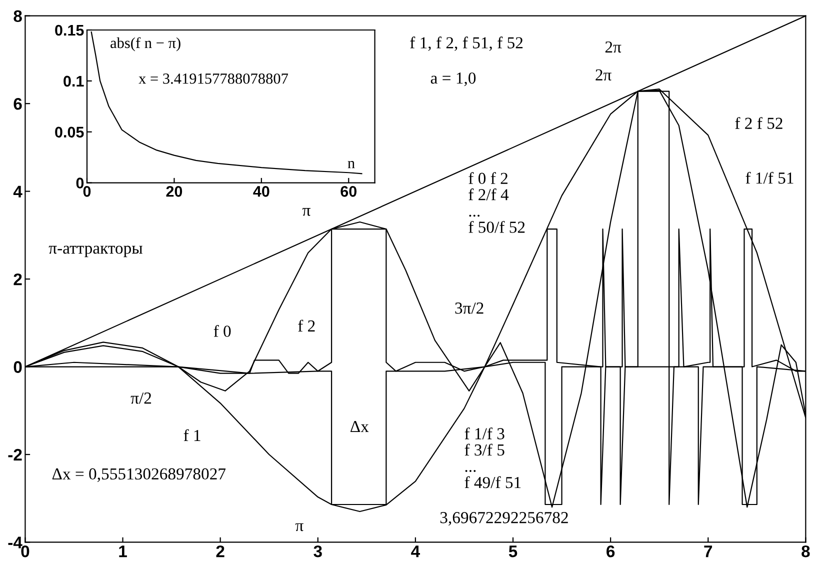  Describe the element at coordinates (69, 132) in the screenshot. I see `y-tick-label: 0.05` at that location.